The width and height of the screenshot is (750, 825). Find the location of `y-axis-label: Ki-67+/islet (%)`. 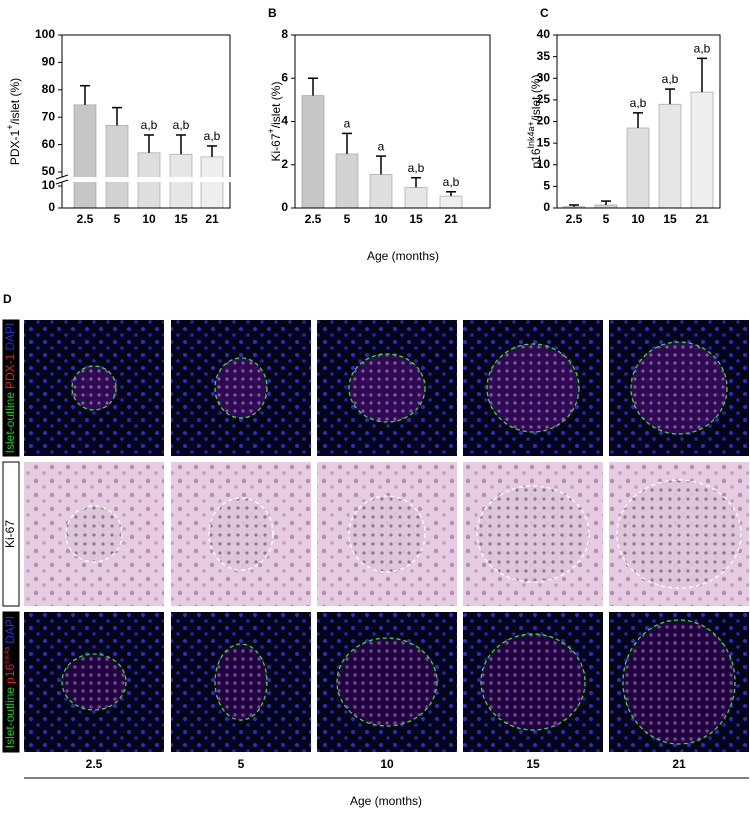

y-axis-label: Ki-67+/islet (%) is located at coordinates (274, 122).